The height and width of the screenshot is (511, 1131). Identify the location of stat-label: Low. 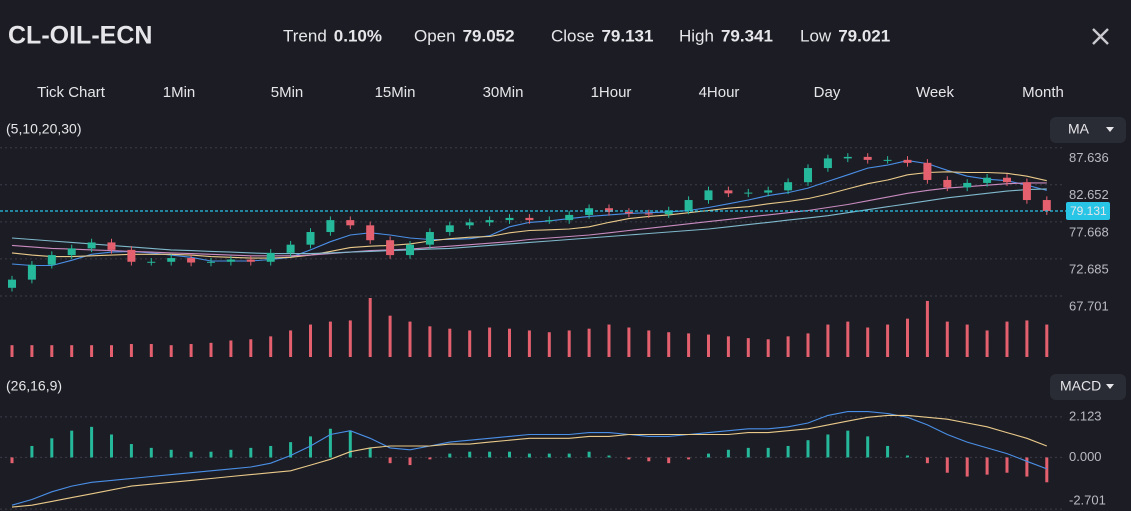
(816, 35).